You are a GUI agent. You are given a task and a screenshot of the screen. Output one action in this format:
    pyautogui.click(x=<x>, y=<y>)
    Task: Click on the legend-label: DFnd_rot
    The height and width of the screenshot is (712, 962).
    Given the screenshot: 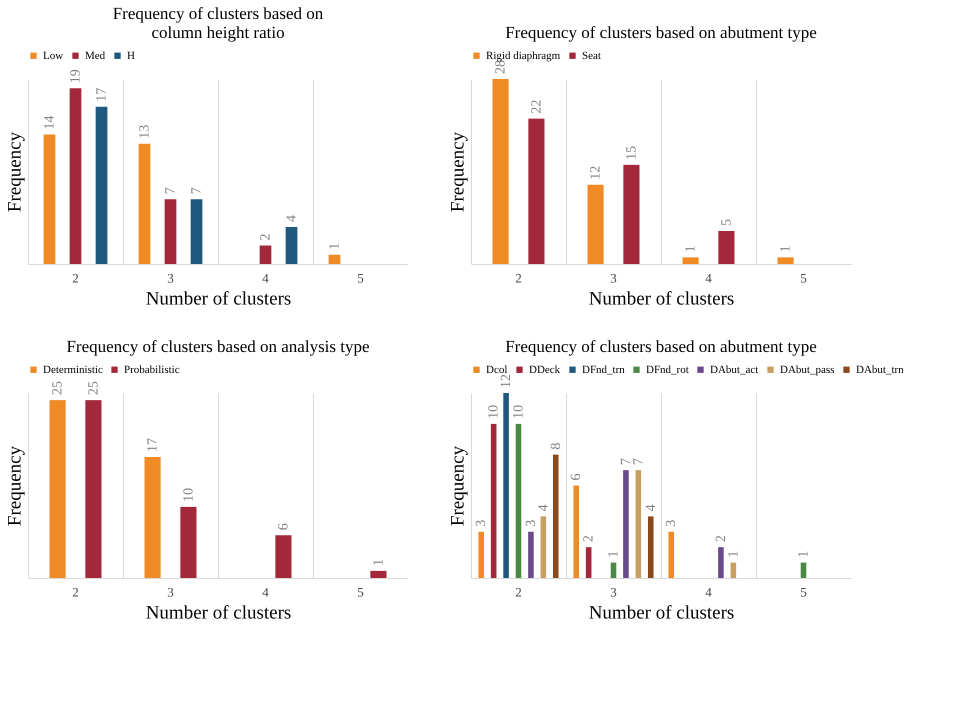 What is the action you would take?
    pyautogui.click(x=667, y=370)
    